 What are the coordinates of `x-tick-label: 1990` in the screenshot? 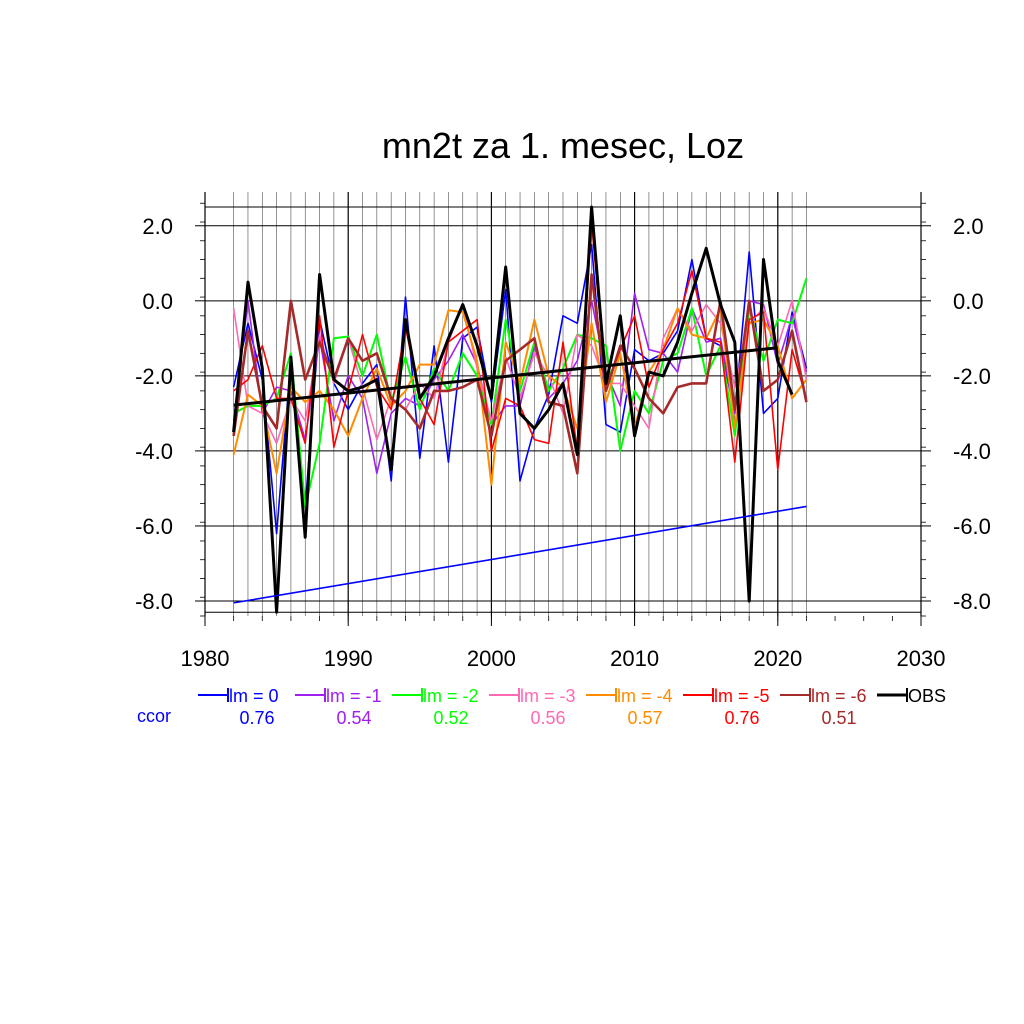 It's located at (348, 658).